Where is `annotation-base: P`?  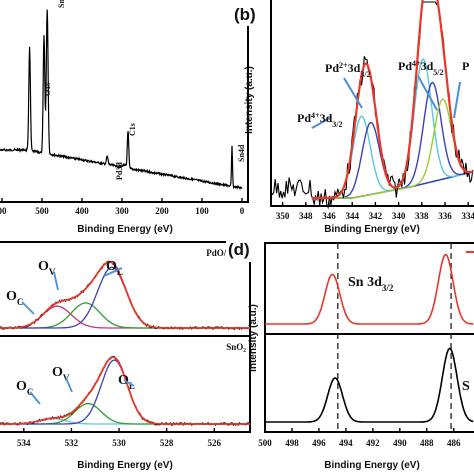
annotation-base: P is located at coordinates (465, 66).